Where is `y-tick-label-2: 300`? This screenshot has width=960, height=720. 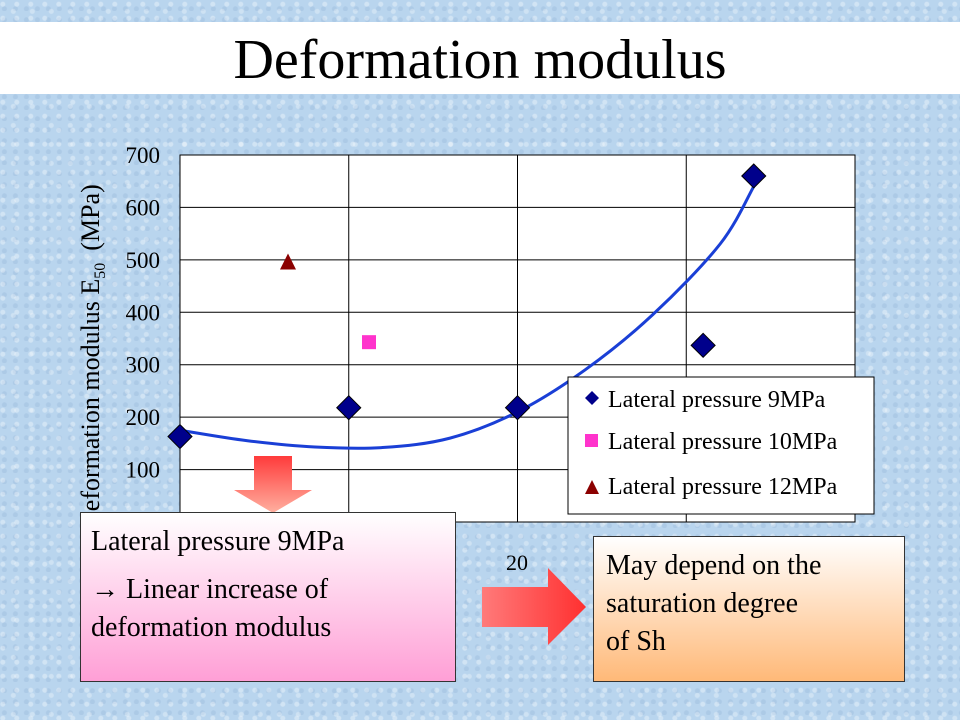 y-tick-label-2: 300 is located at coordinates (143, 365).